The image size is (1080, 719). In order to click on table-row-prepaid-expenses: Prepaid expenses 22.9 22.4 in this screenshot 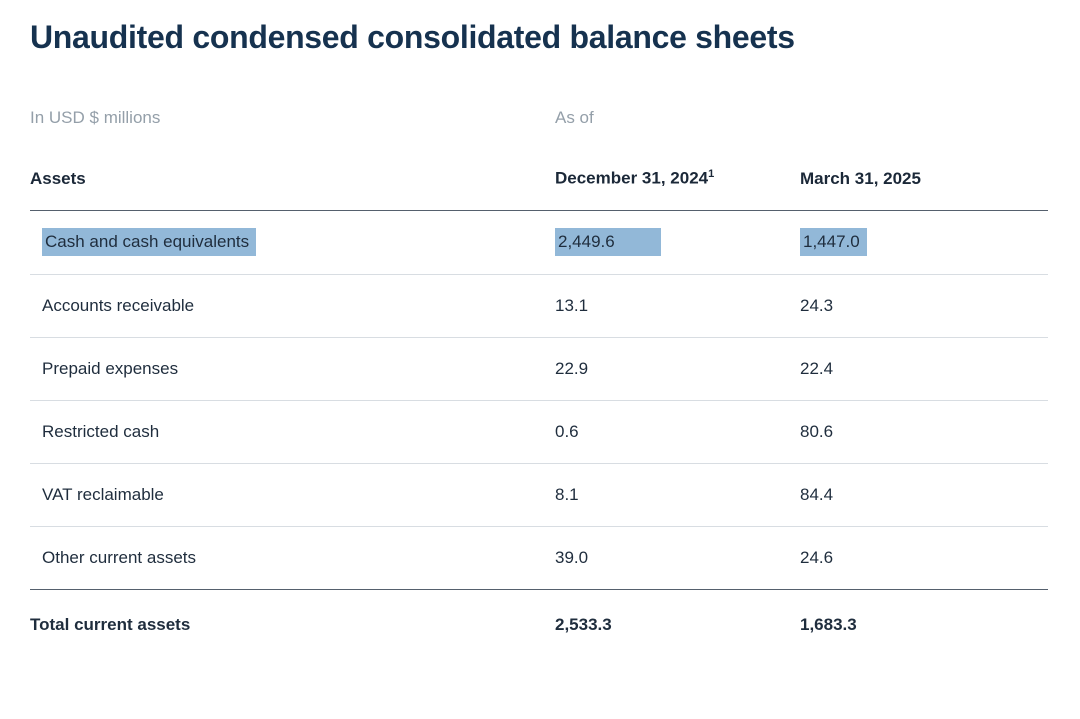, I will do `click(539, 368)`.